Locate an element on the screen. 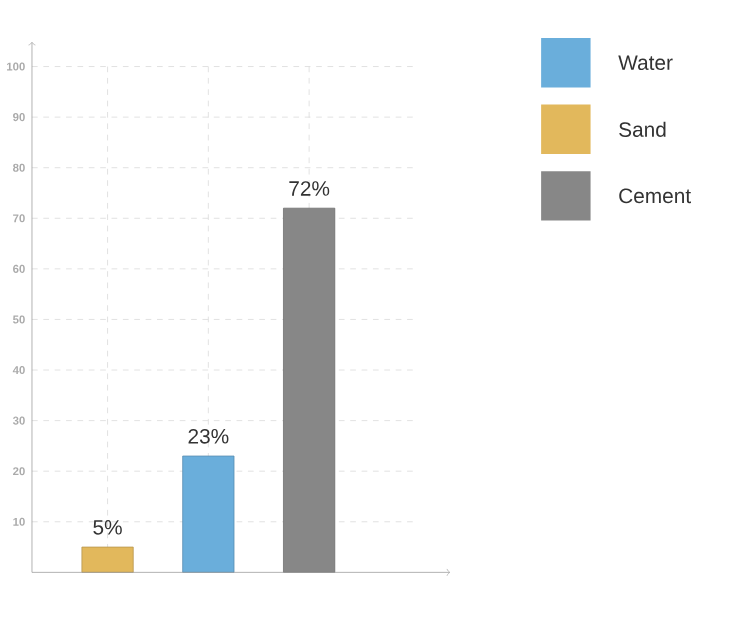 This screenshot has width=756, height=618. data-label: 23% is located at coordinates (208, 436).